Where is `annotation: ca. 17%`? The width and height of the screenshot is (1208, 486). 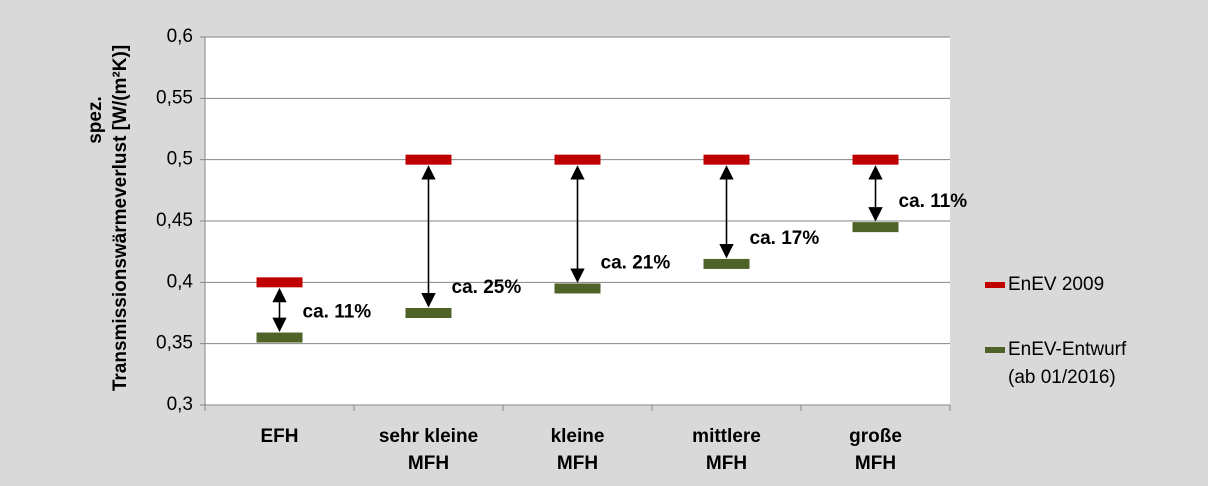
annotation: ca. 17% is located at coordinates (785, 238).